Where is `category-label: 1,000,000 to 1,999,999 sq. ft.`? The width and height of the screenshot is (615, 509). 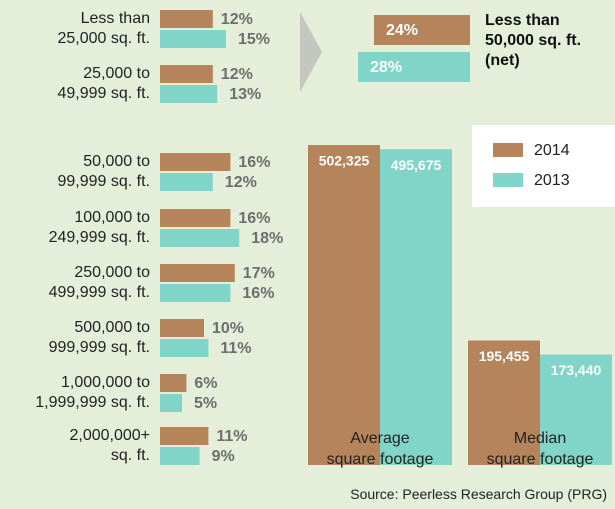
category-label: 1,000,000 to 1,999,999 sq. ft. is located at coordinates (92, 392).